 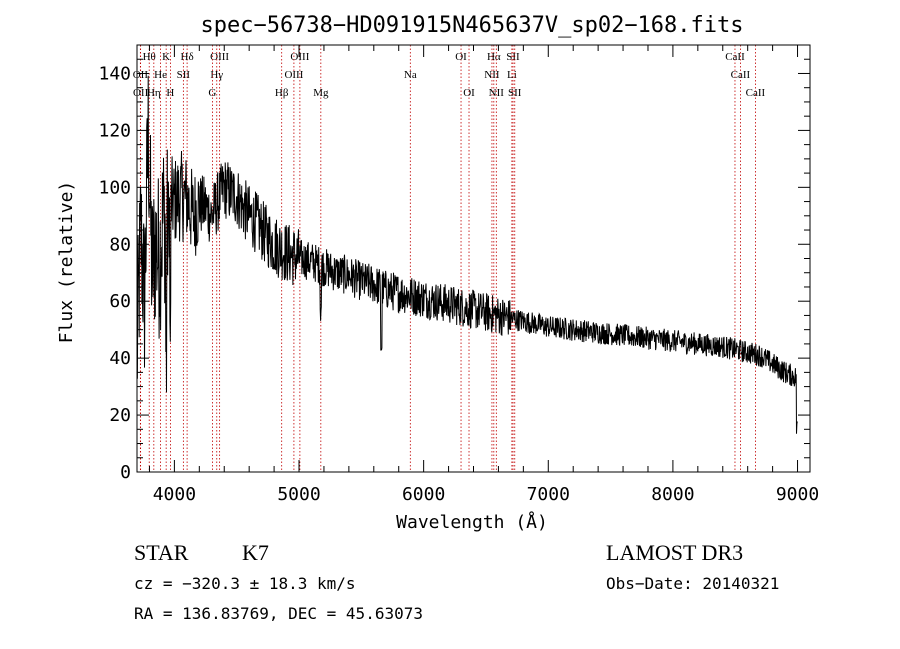 What do you see at coordinates (512, 75) in the screenshot?
I see `spectral-line-label: Li` at bounding box center [512, 75].